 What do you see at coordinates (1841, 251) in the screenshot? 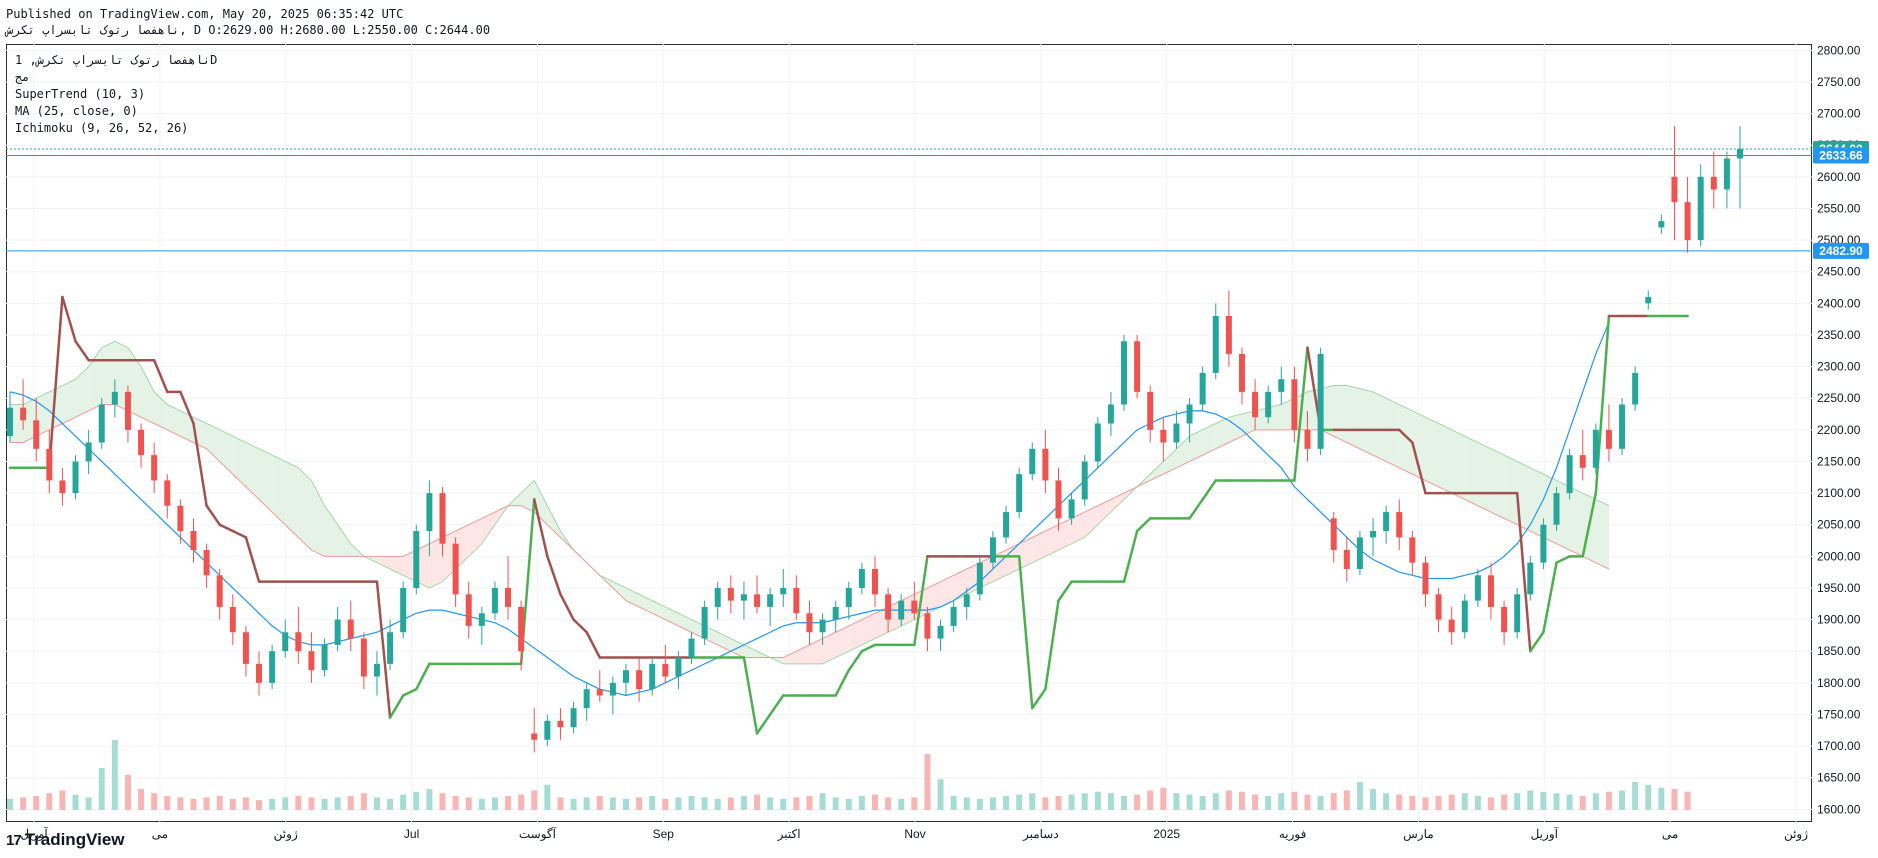
I see `price-tag-label: 2482.90` at bounding box center [1841, 251].